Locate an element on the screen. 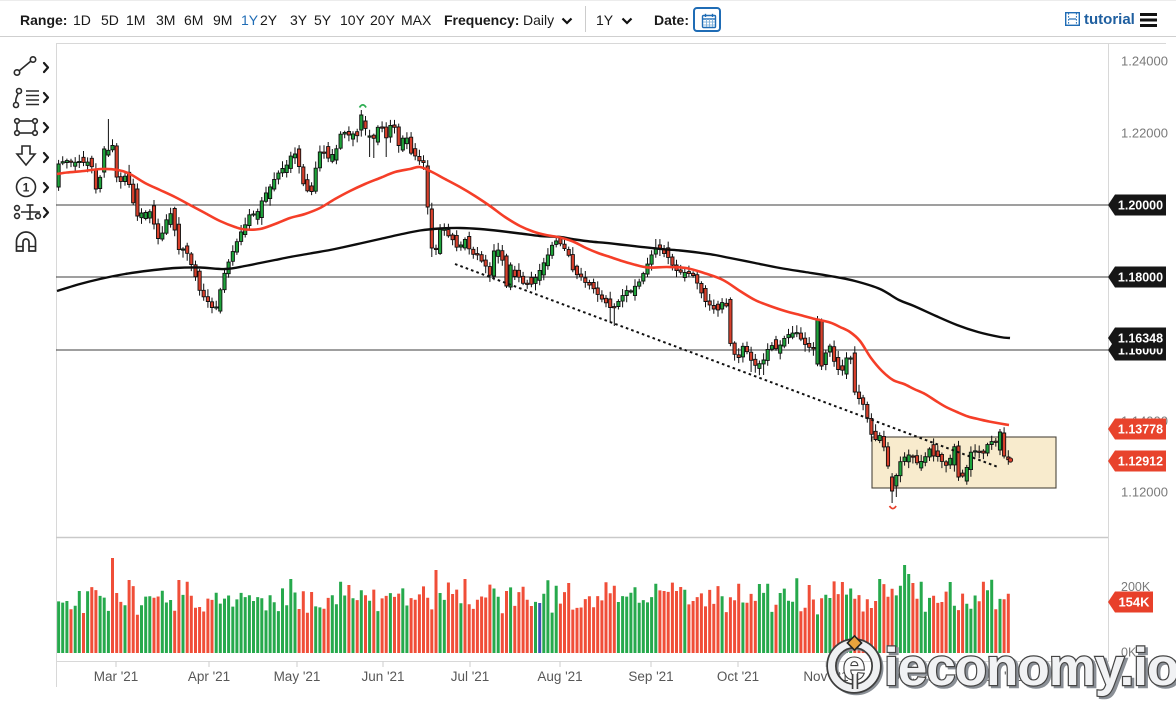  svg-text: 1.12000 is located at coordinates (1144, 492).